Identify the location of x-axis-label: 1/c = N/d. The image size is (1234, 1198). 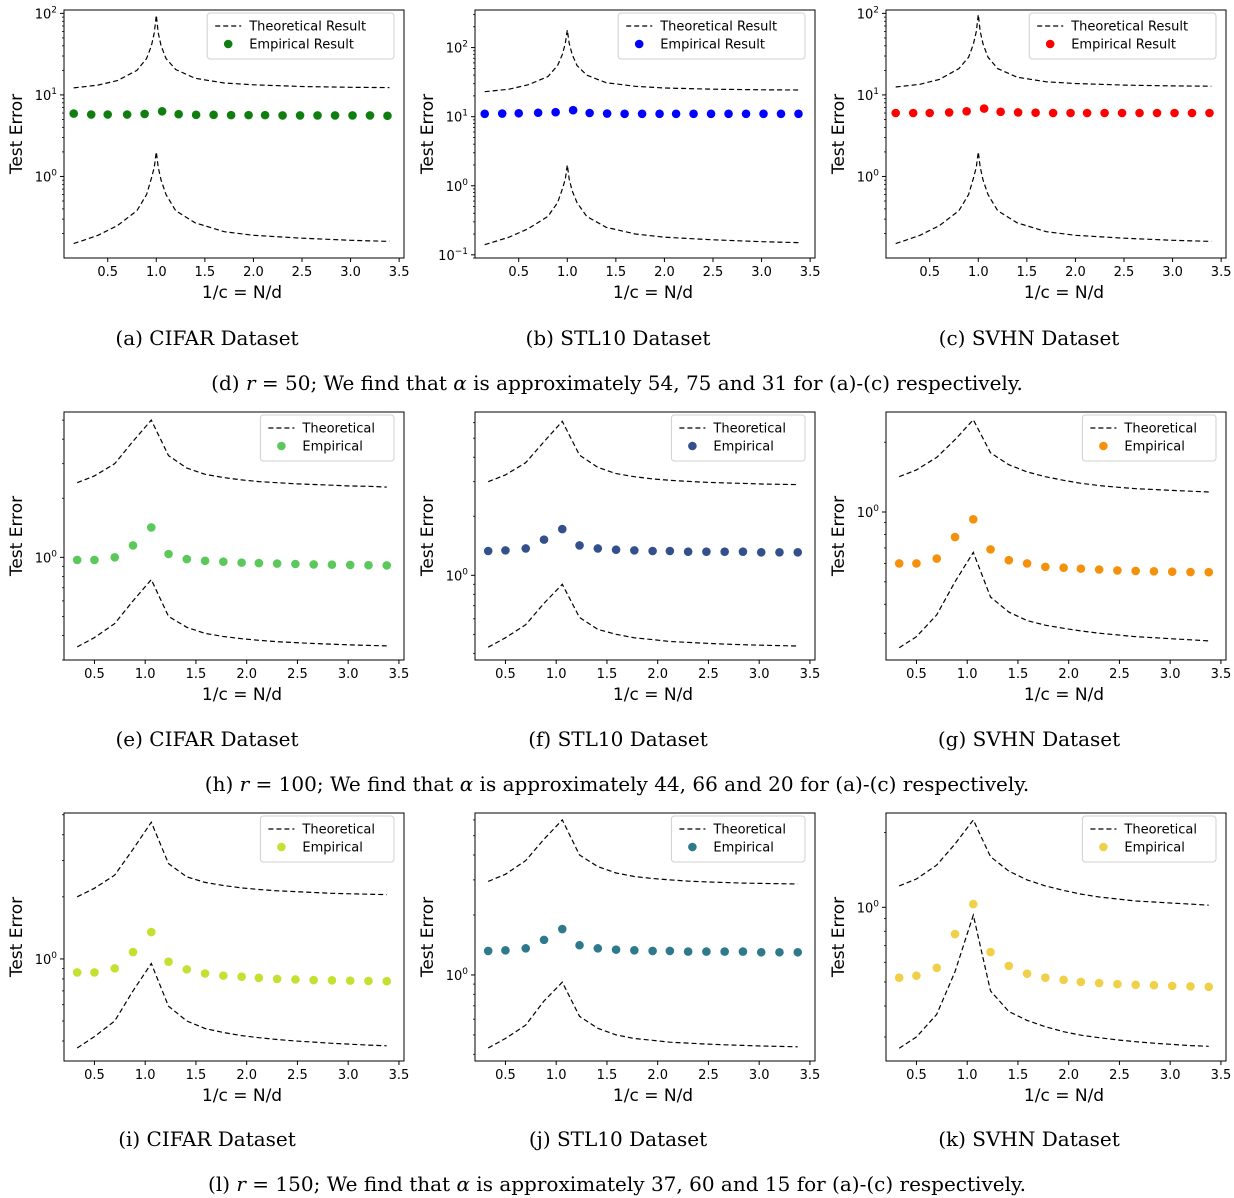
(1064, 695).